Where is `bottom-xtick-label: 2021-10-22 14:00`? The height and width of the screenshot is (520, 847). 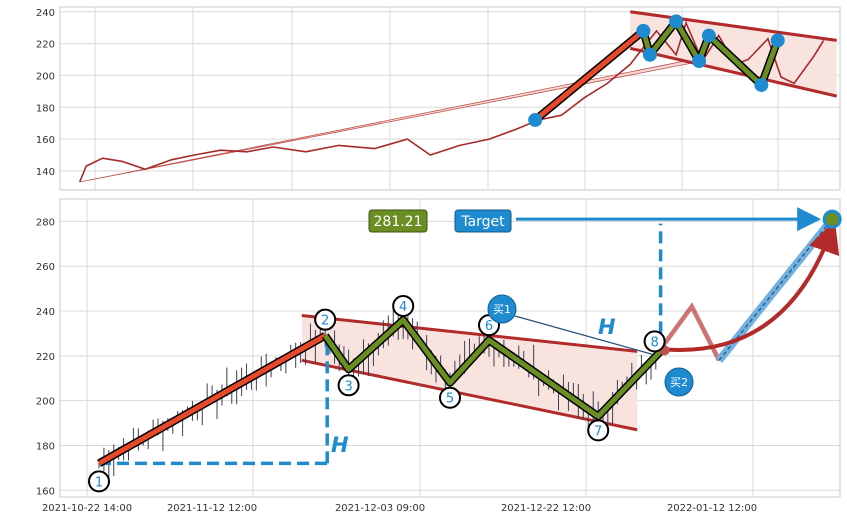
bottom-xtick-label: 2021-10-22 14:00 is located at coordinates (87, 508).